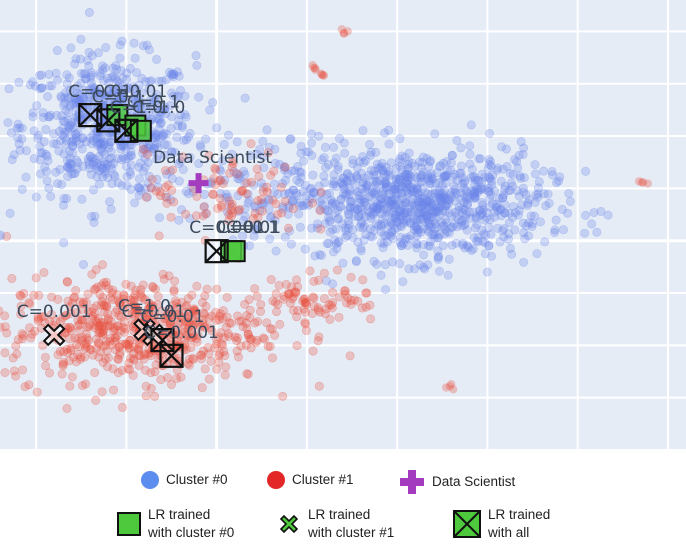 The width and height of the screenshot is (686, 550). I want to click on legend-lr-all: LR trained with all, so click(501, 524).